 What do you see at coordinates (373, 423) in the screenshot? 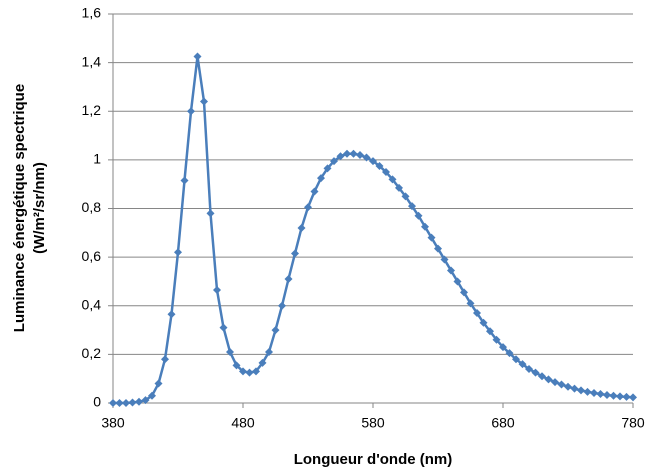
I see `x-tick-label: 580` at bounding box center [373, 423].